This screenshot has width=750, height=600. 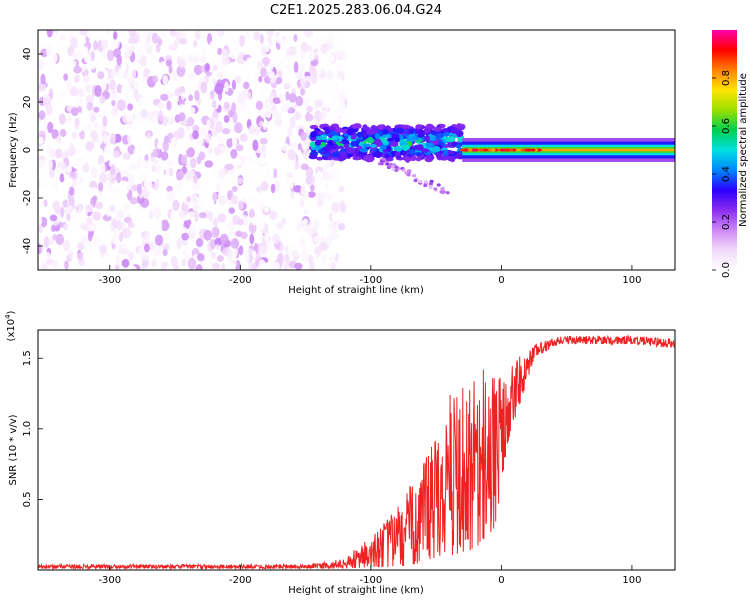 What do you see at coordinates (631, 280) in the screenshot?
I see `x-tick-label: 100` at bounding box center [631, 280].